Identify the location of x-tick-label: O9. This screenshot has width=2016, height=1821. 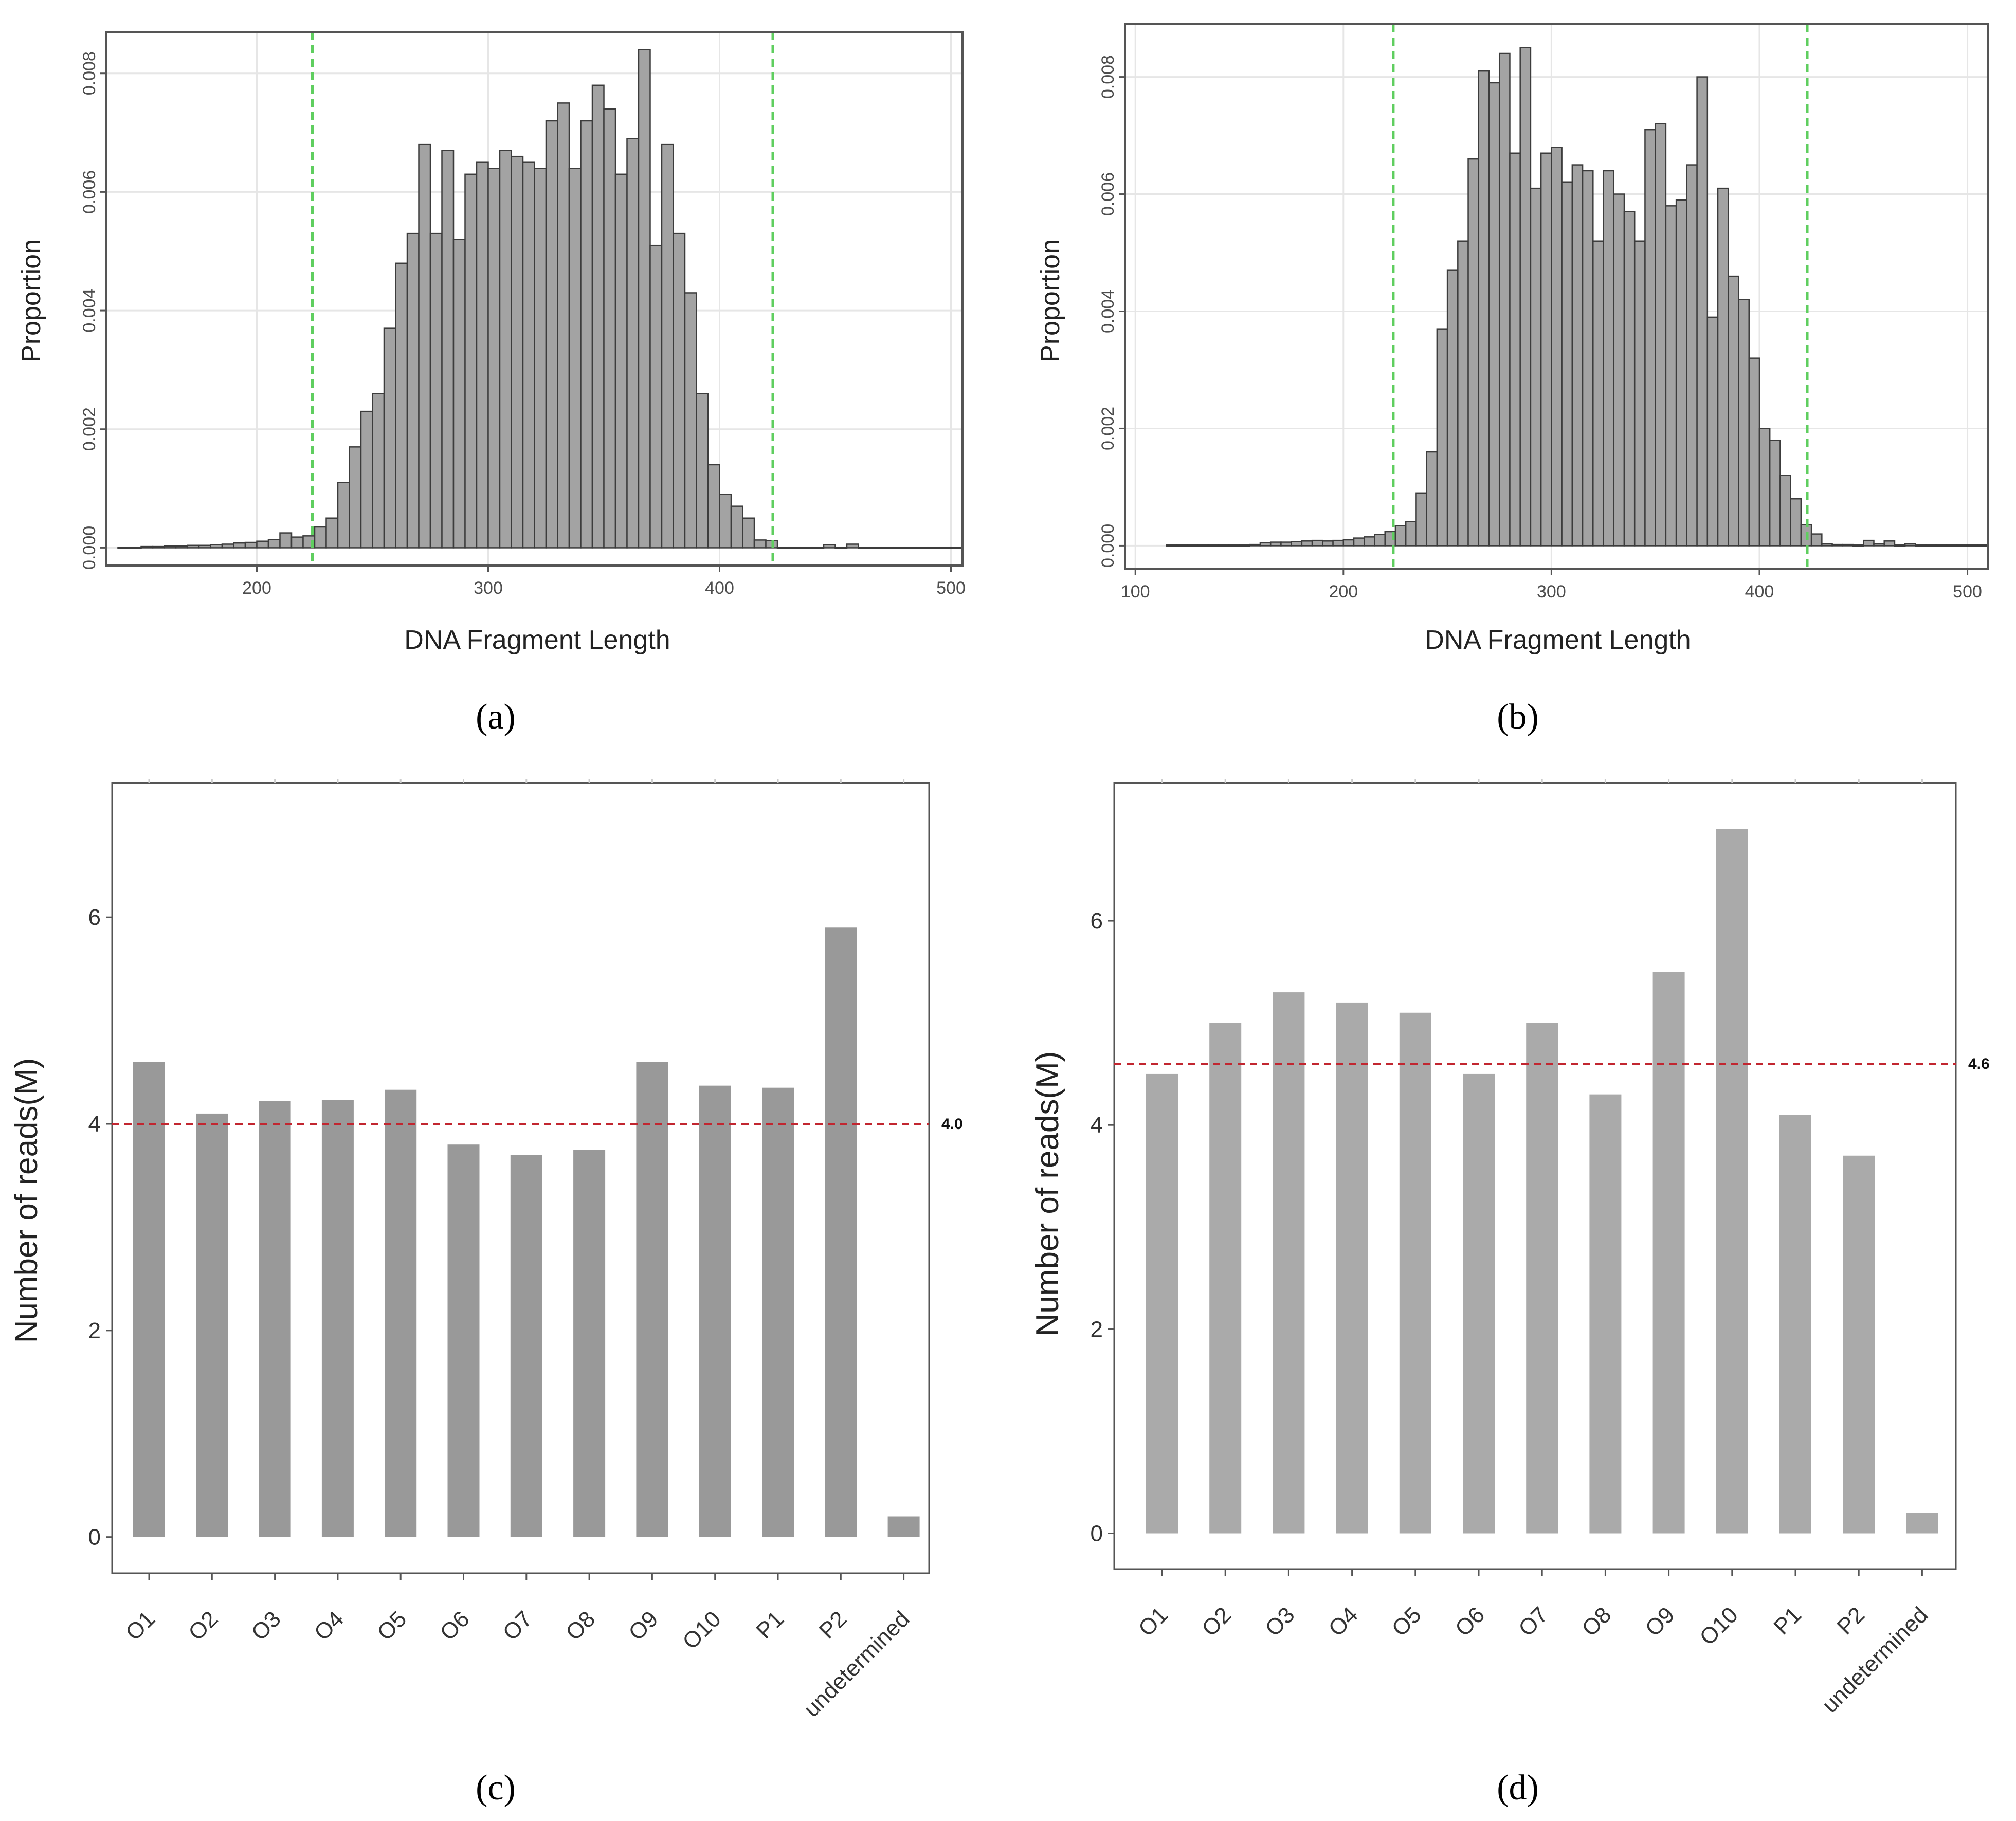
(643, 1625).